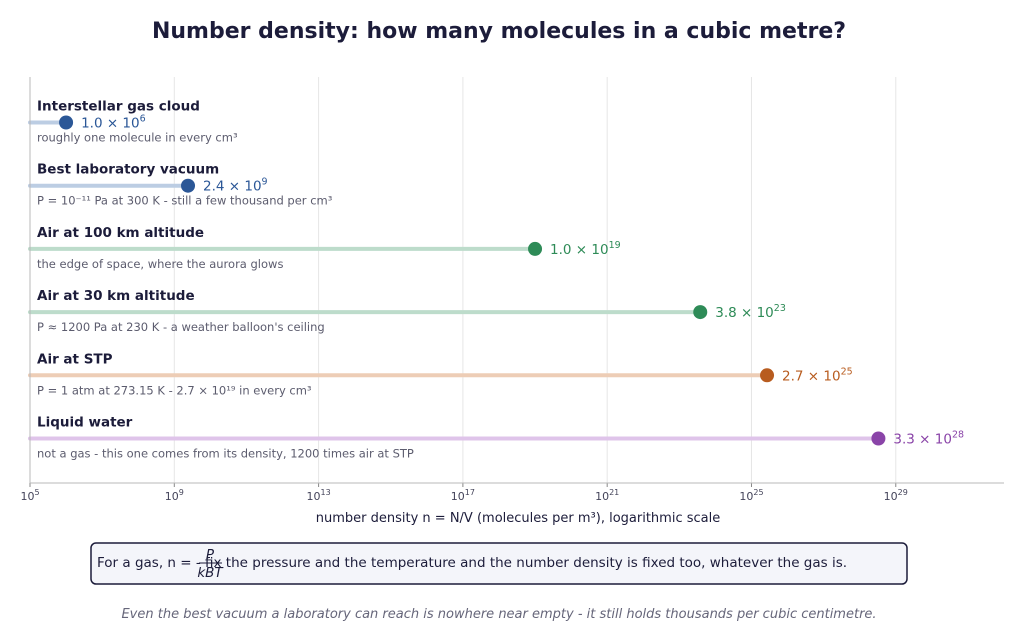  I want to click on x-tick-label: 10⁵, so click(29, 495).